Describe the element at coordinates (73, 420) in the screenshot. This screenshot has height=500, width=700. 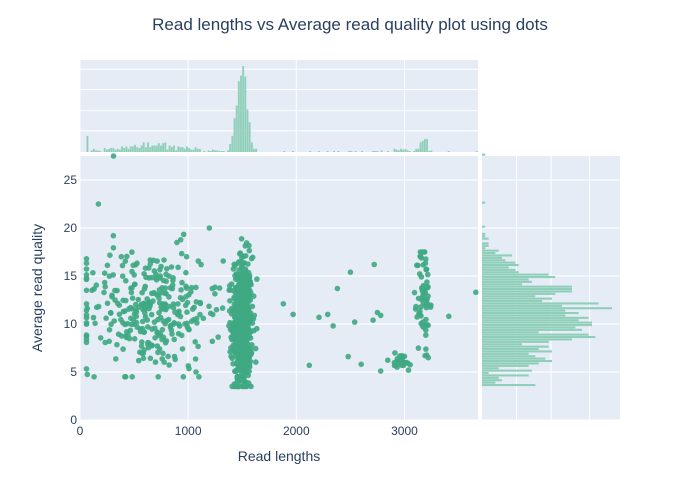
I see `y-tick-label: 0` at that location.